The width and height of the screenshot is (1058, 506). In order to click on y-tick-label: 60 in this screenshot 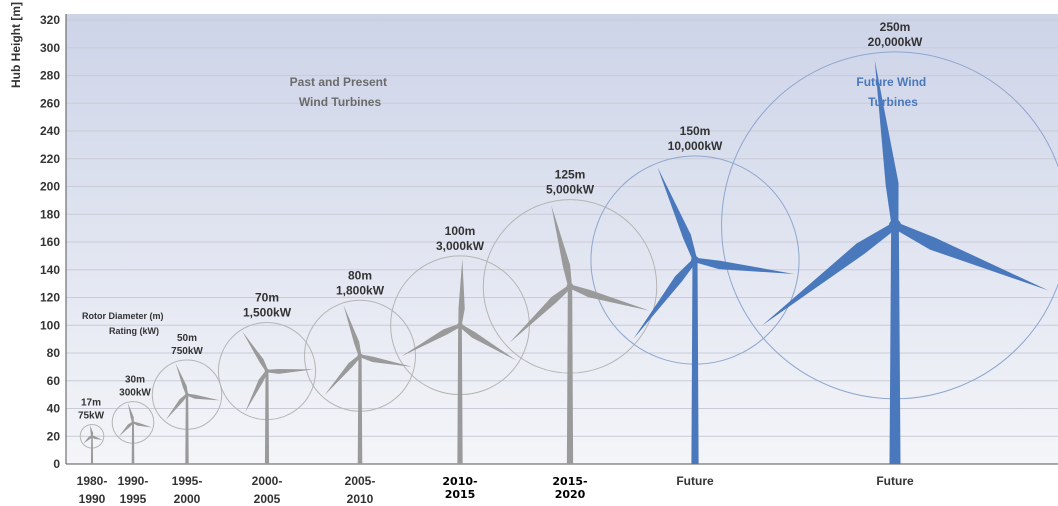, I will do `click(54, 381)`.